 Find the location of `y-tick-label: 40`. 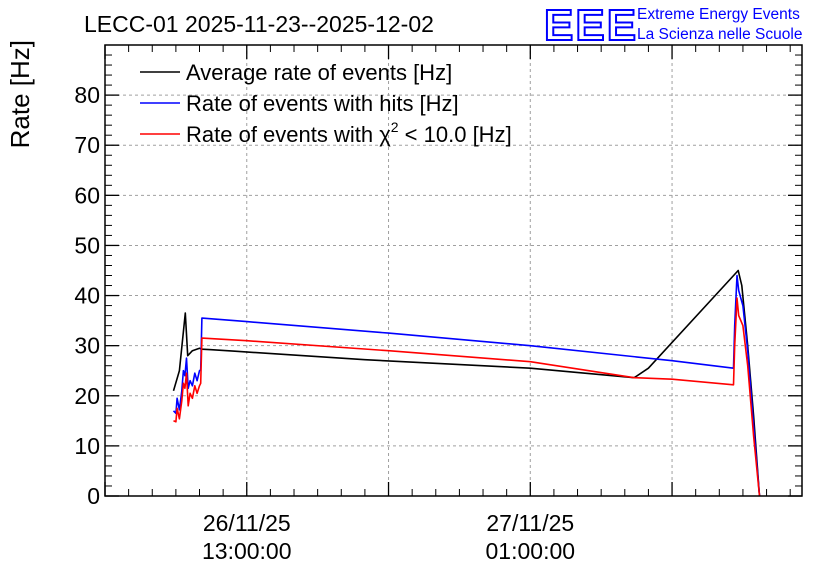

y-tick-label: 40 is located at coordinates (87, 296).